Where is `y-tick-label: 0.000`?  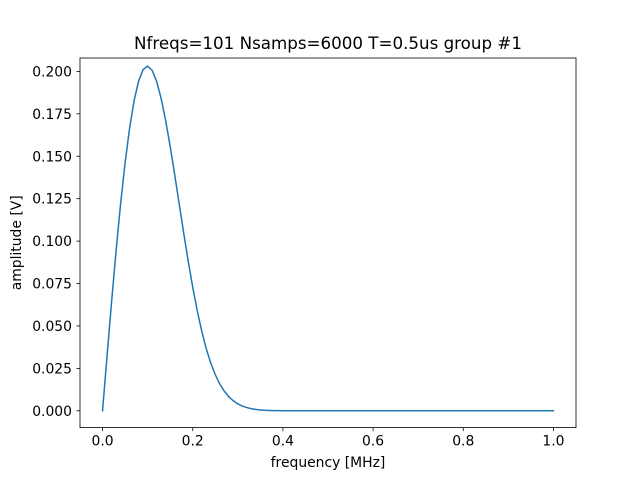 y-tick-label: 0.000 is located at coordinates (52, 412).